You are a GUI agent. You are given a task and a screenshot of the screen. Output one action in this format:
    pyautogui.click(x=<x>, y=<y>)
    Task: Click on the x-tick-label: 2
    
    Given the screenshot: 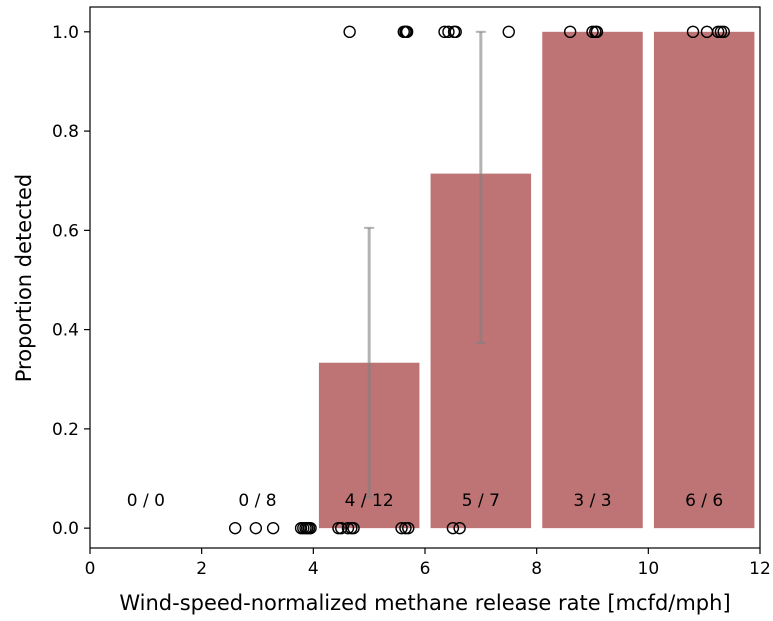 What is the action you would take?
    pyautogui.click(x=201, y=569)
    